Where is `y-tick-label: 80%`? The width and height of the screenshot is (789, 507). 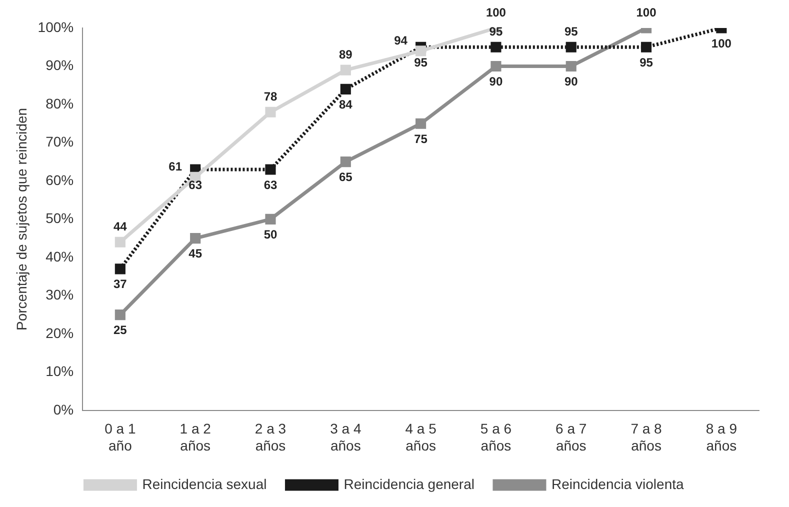
y-tick-label: 80% is located at coordinates (60, 103).